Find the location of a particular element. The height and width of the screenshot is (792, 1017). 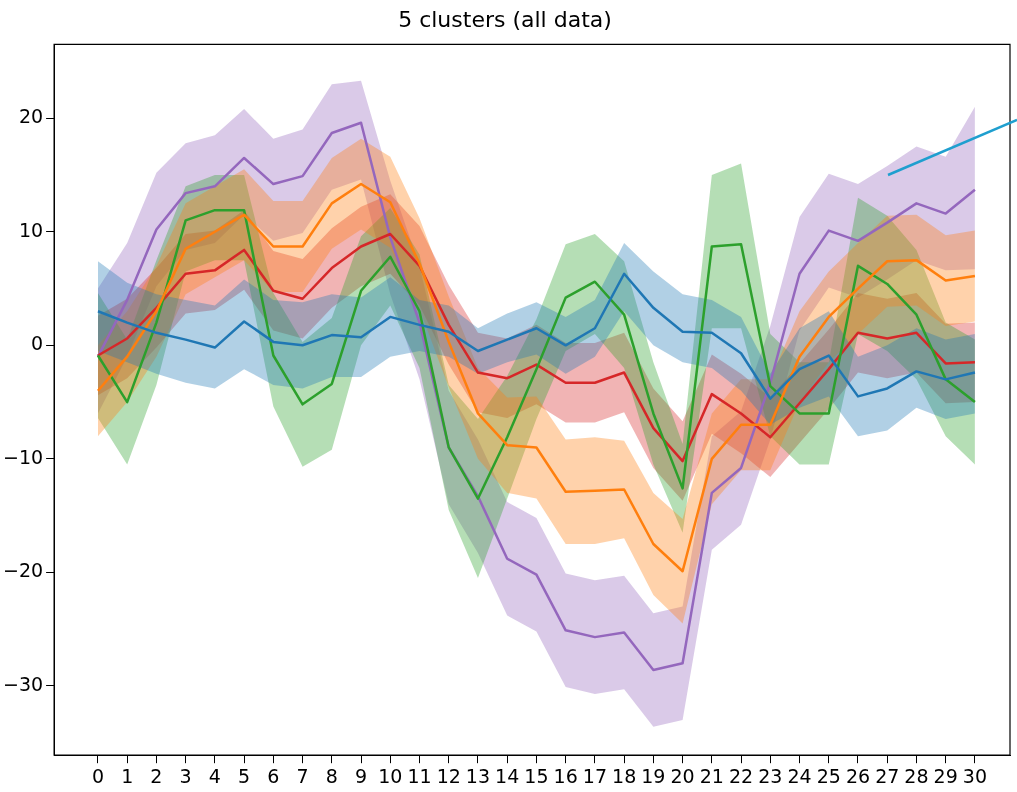

x-tick-label: 13 is located at coordinates (478, 775).